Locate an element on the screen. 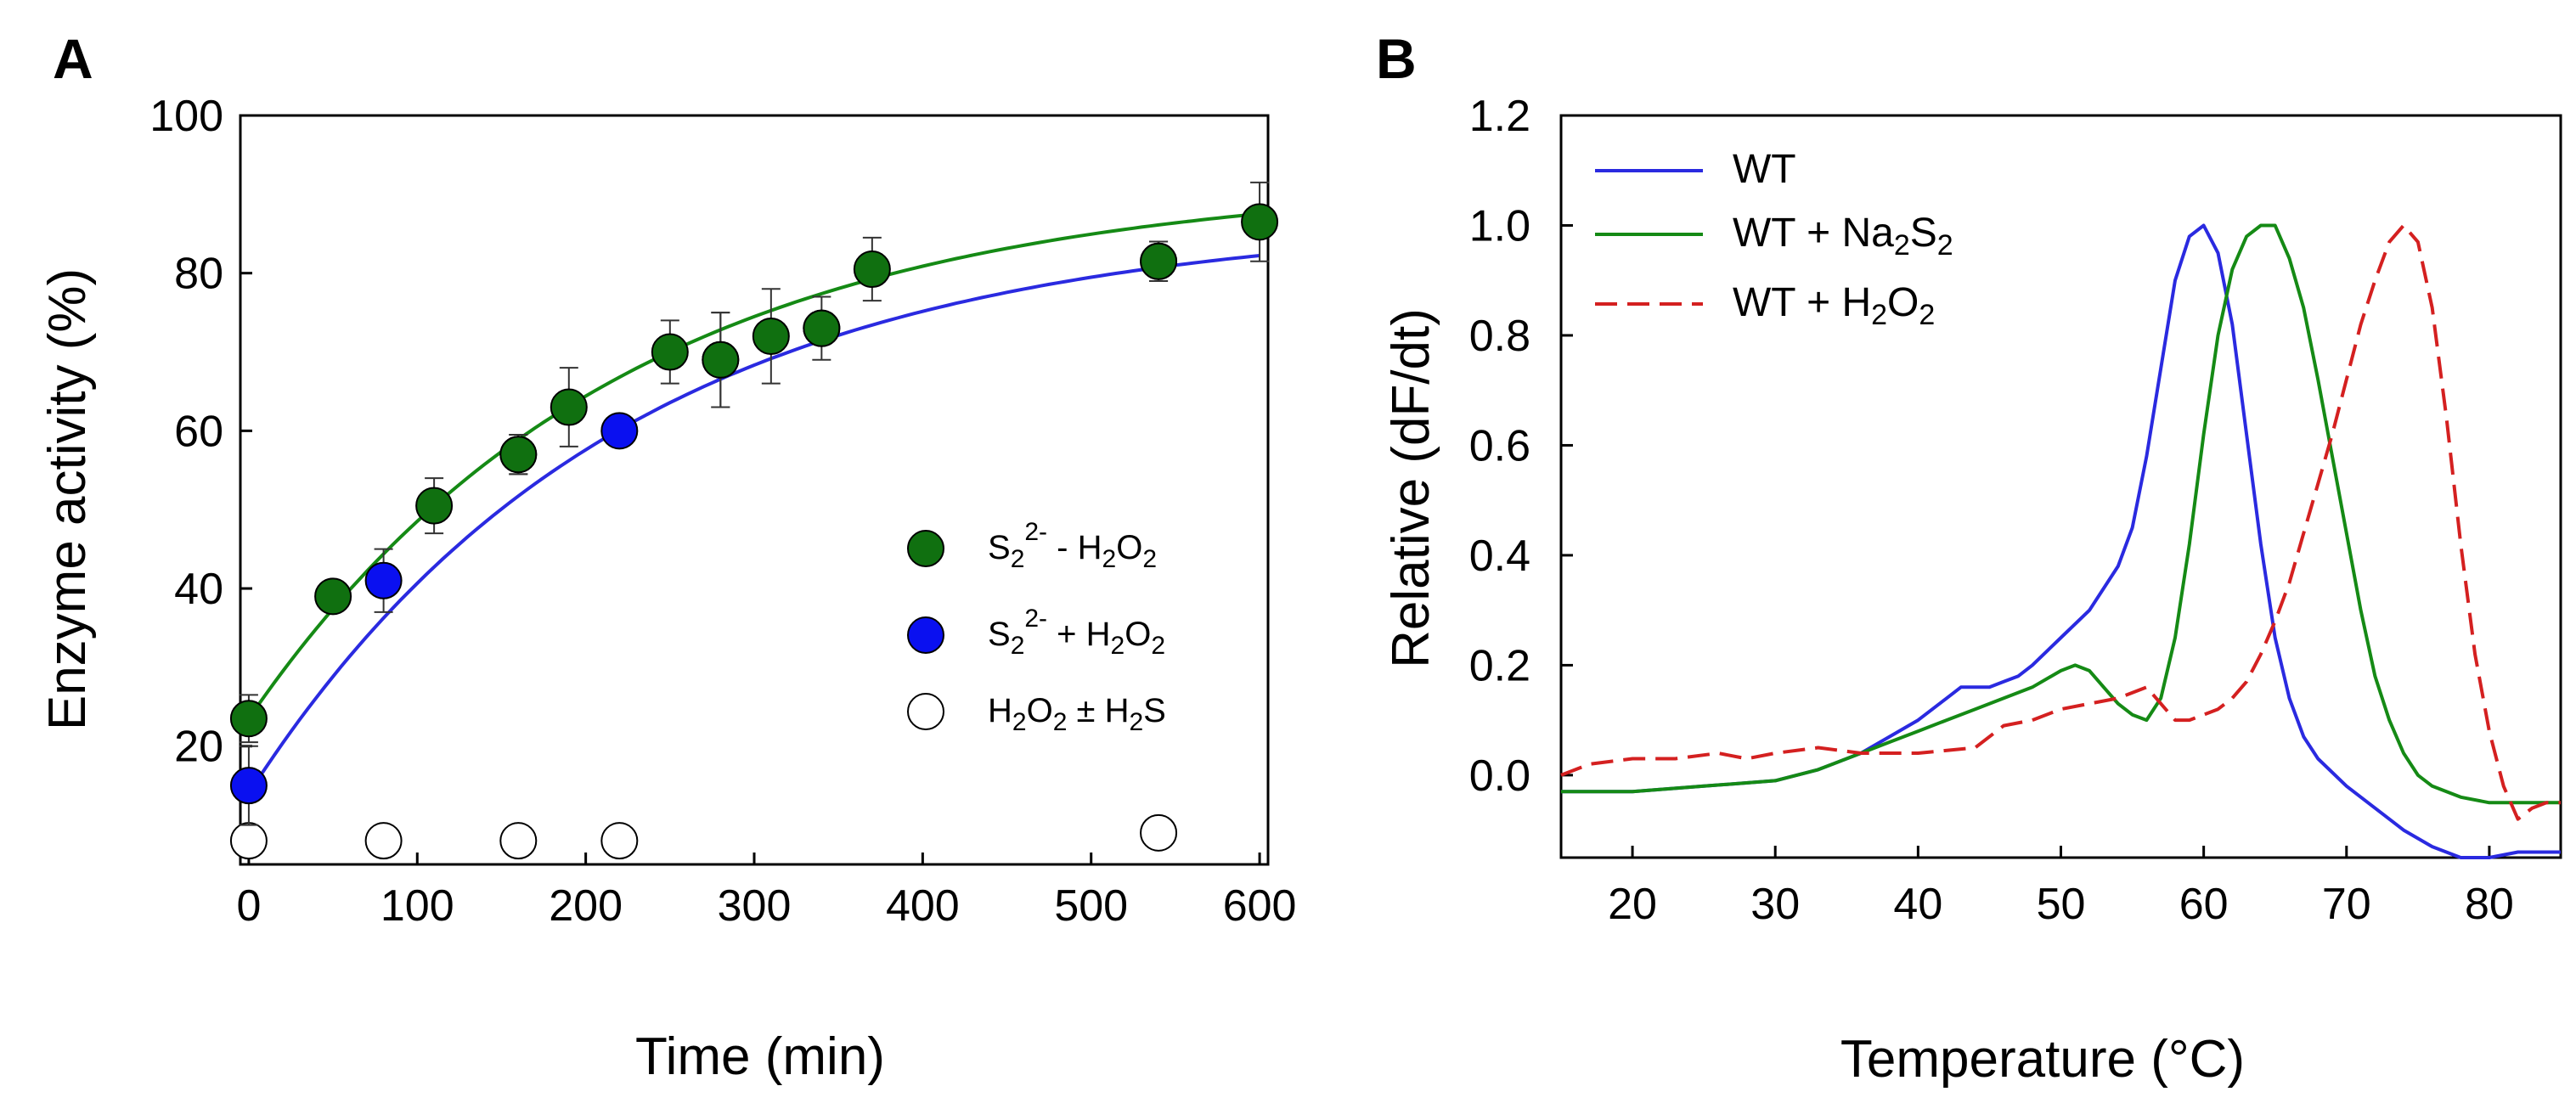 The width and height of the screenshot is (2576, 1103). panel-a-y-tick-label: 80 is located at coordinates (198, 274).